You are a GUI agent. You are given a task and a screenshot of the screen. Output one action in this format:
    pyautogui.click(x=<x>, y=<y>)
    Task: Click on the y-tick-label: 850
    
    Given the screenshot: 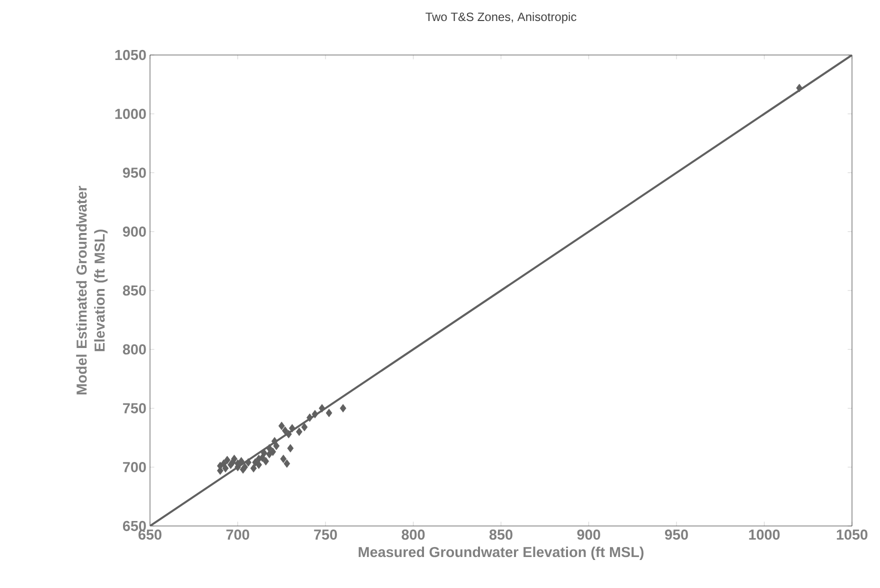 What is the action you would take?
    pyautogui.click(x=134, y=290)
    